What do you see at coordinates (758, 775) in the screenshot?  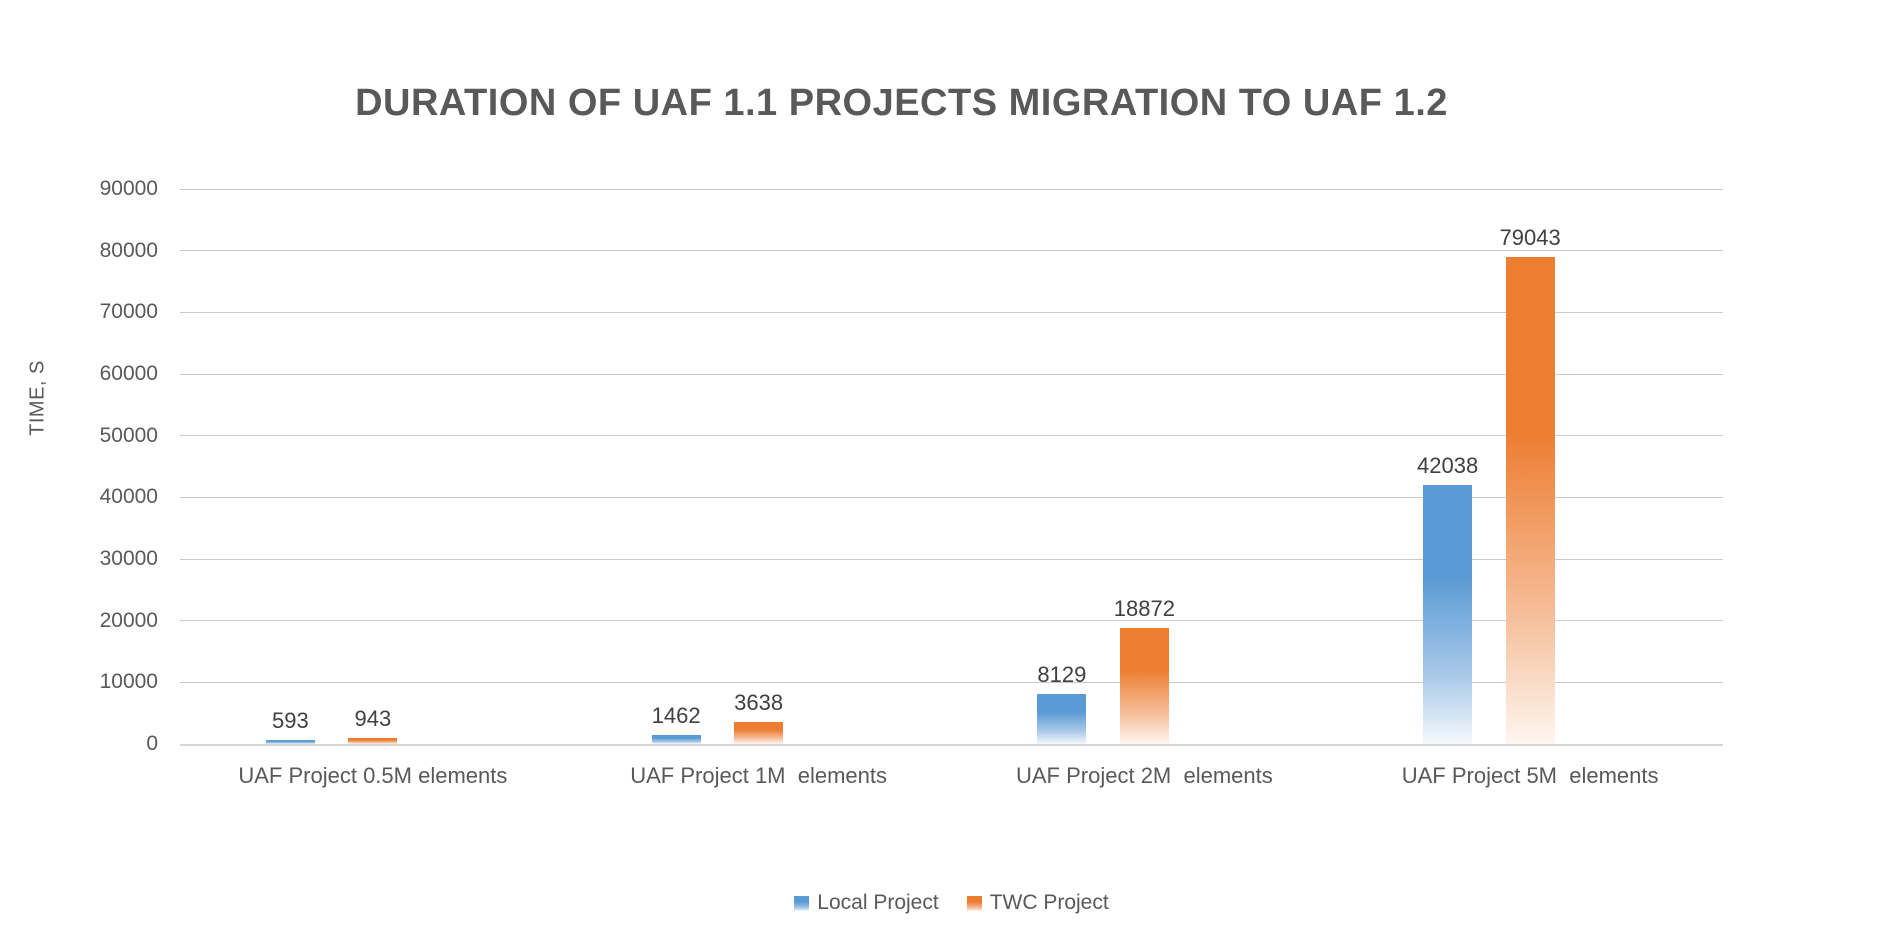 I see `category-label: UAF Project 1M elements` at bounding box center [758, 775].